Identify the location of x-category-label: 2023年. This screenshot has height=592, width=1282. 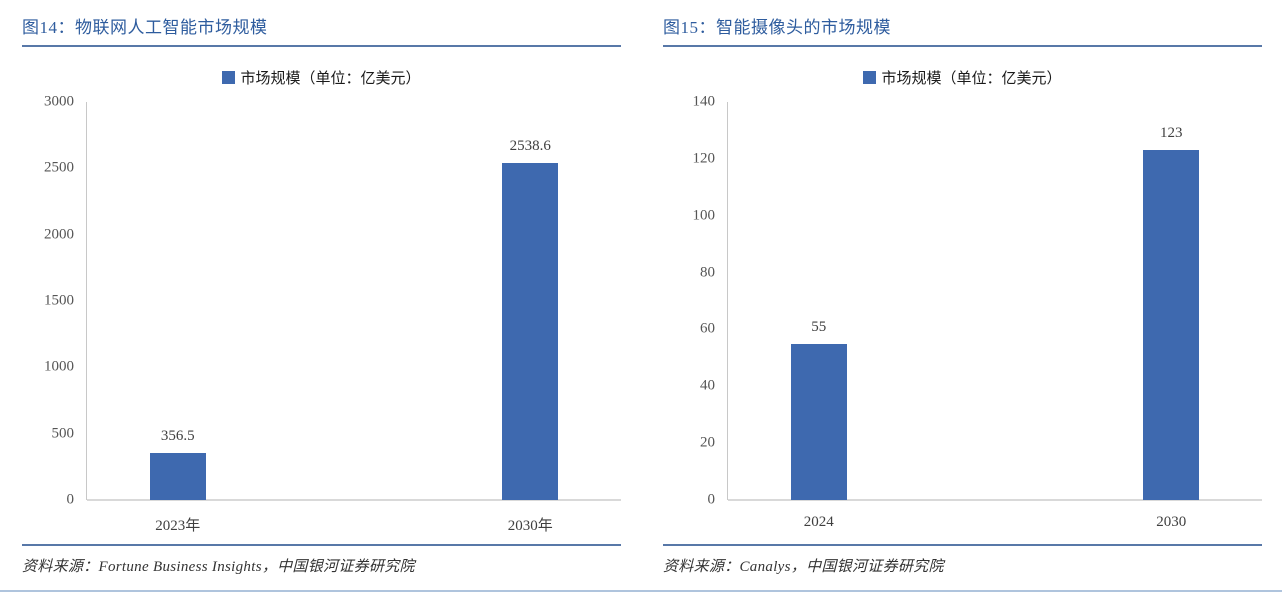
(178, 526).